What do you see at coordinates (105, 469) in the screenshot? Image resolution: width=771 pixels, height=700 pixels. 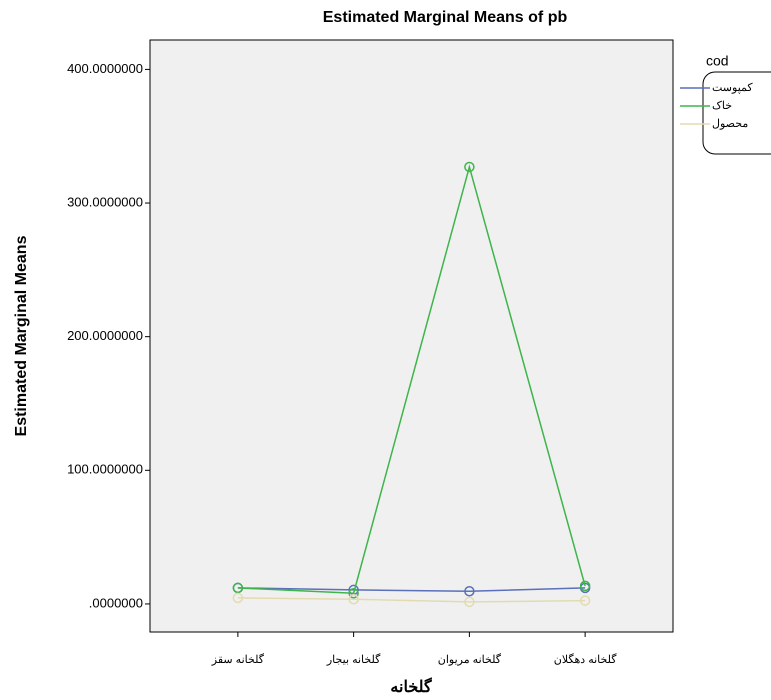 I see `y-tick-label: 100.0000000` at bounding box center [105, 469].